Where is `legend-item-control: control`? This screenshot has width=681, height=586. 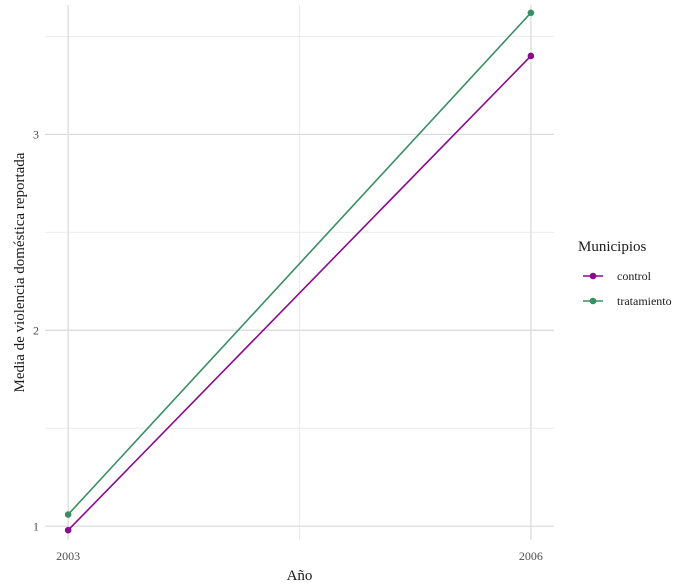 legend-item-control: control is located at coordinates (617, 276).